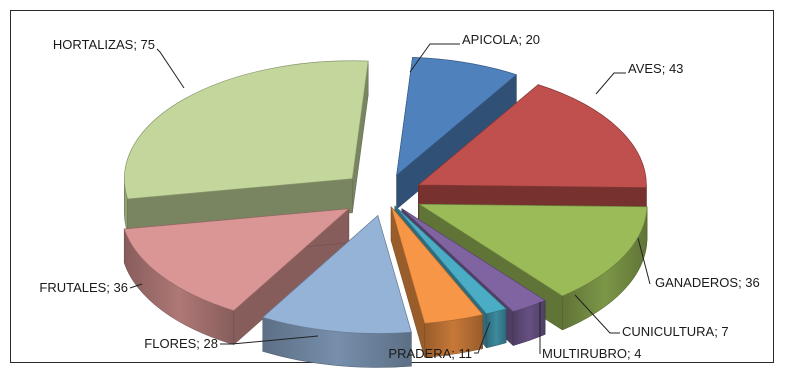  I want to click on slice-frutales, so click(236, 277).